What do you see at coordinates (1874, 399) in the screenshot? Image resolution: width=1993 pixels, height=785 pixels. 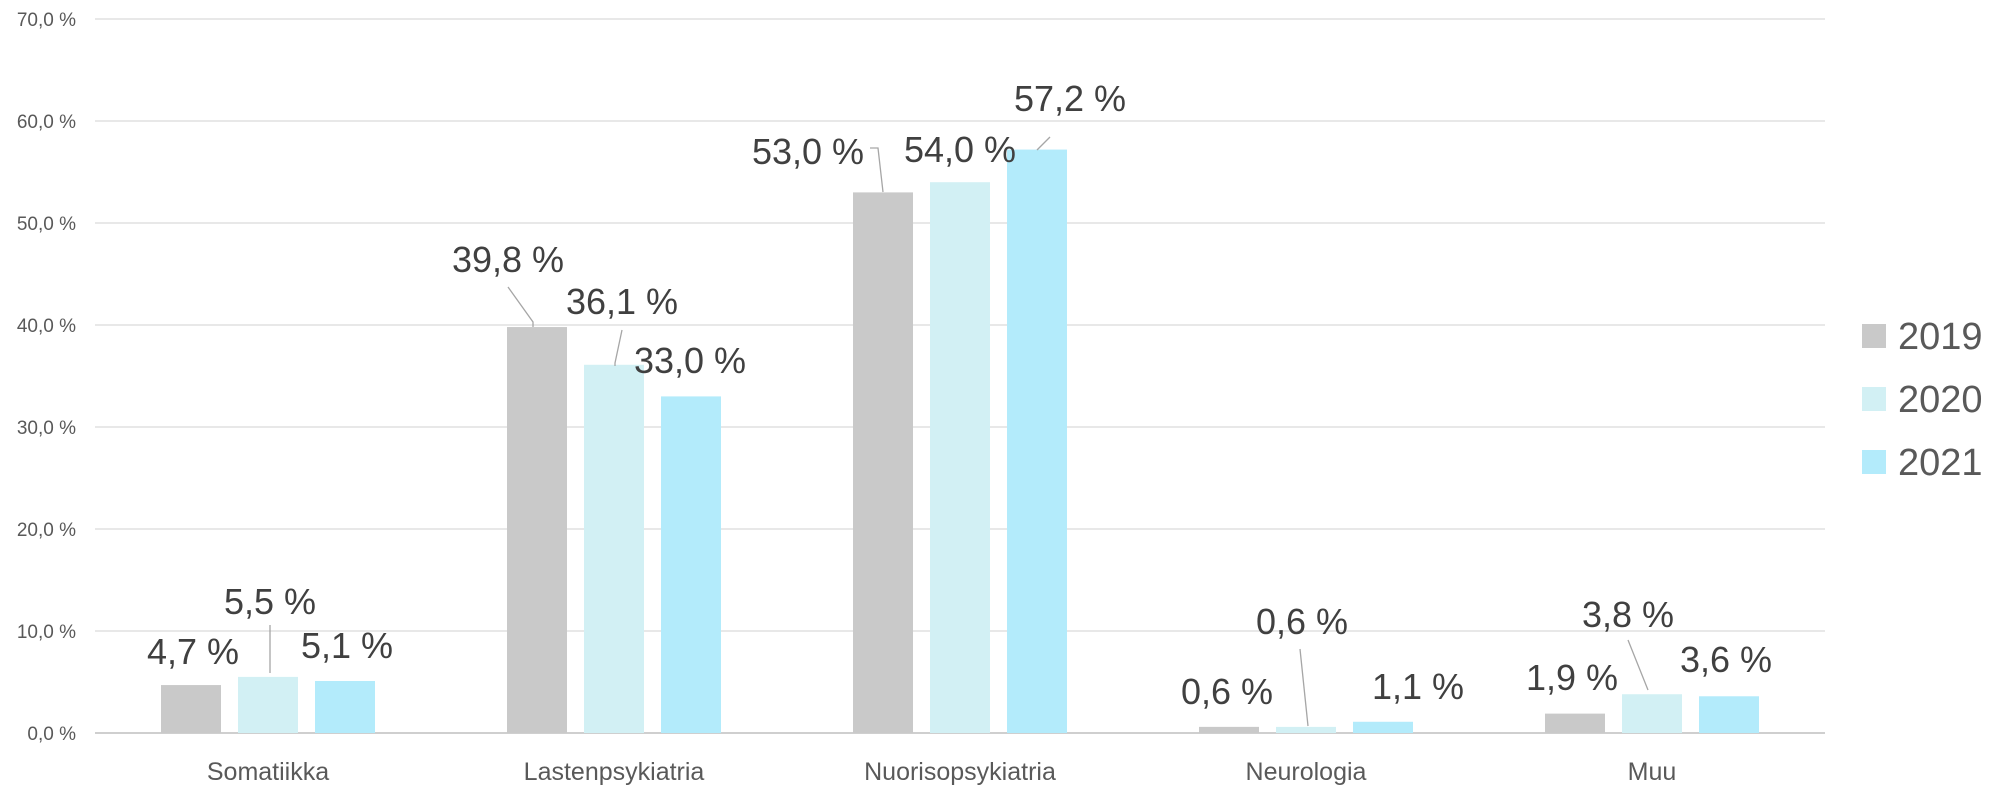 I see `legend-swatch-2020` at bounding box center [1874, 399].